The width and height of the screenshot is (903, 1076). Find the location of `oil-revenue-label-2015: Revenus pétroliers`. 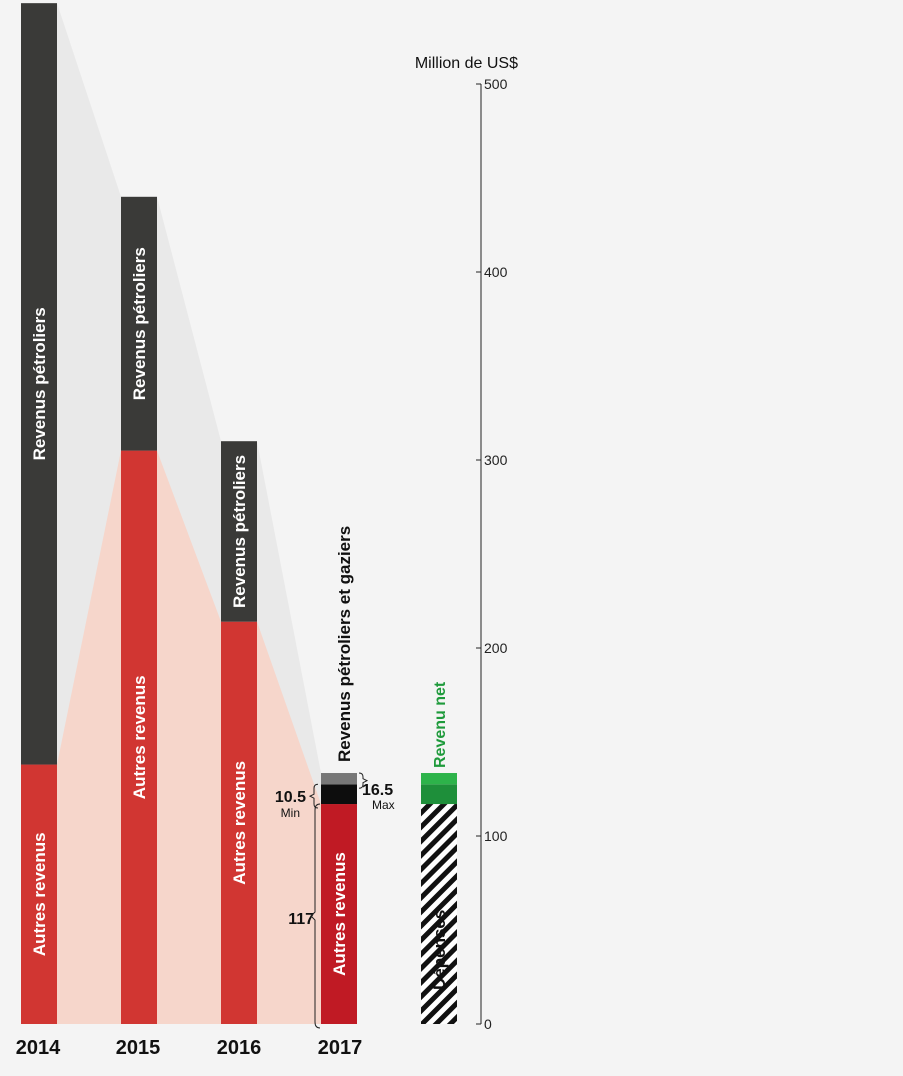

oil-revenue-label-2015: Revenus pétroliers is located at coordinates (139, 323).